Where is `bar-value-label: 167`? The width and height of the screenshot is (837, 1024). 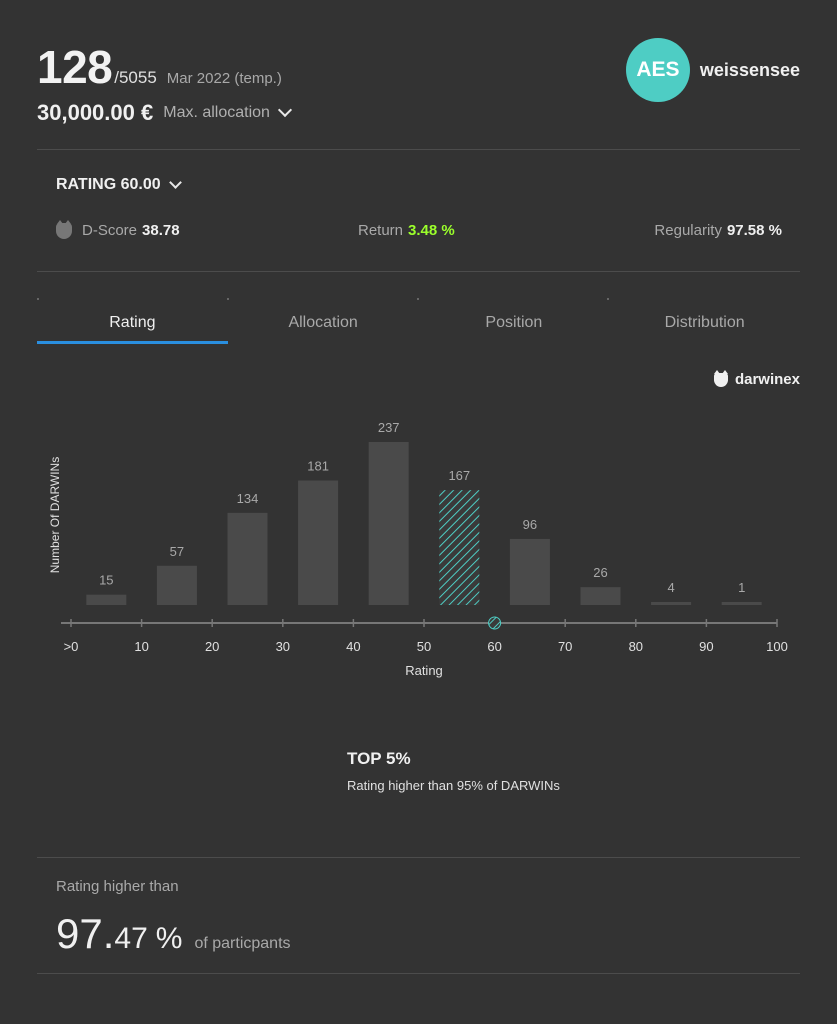
bar-value-label: 167 is located at coordinates (459, 475).